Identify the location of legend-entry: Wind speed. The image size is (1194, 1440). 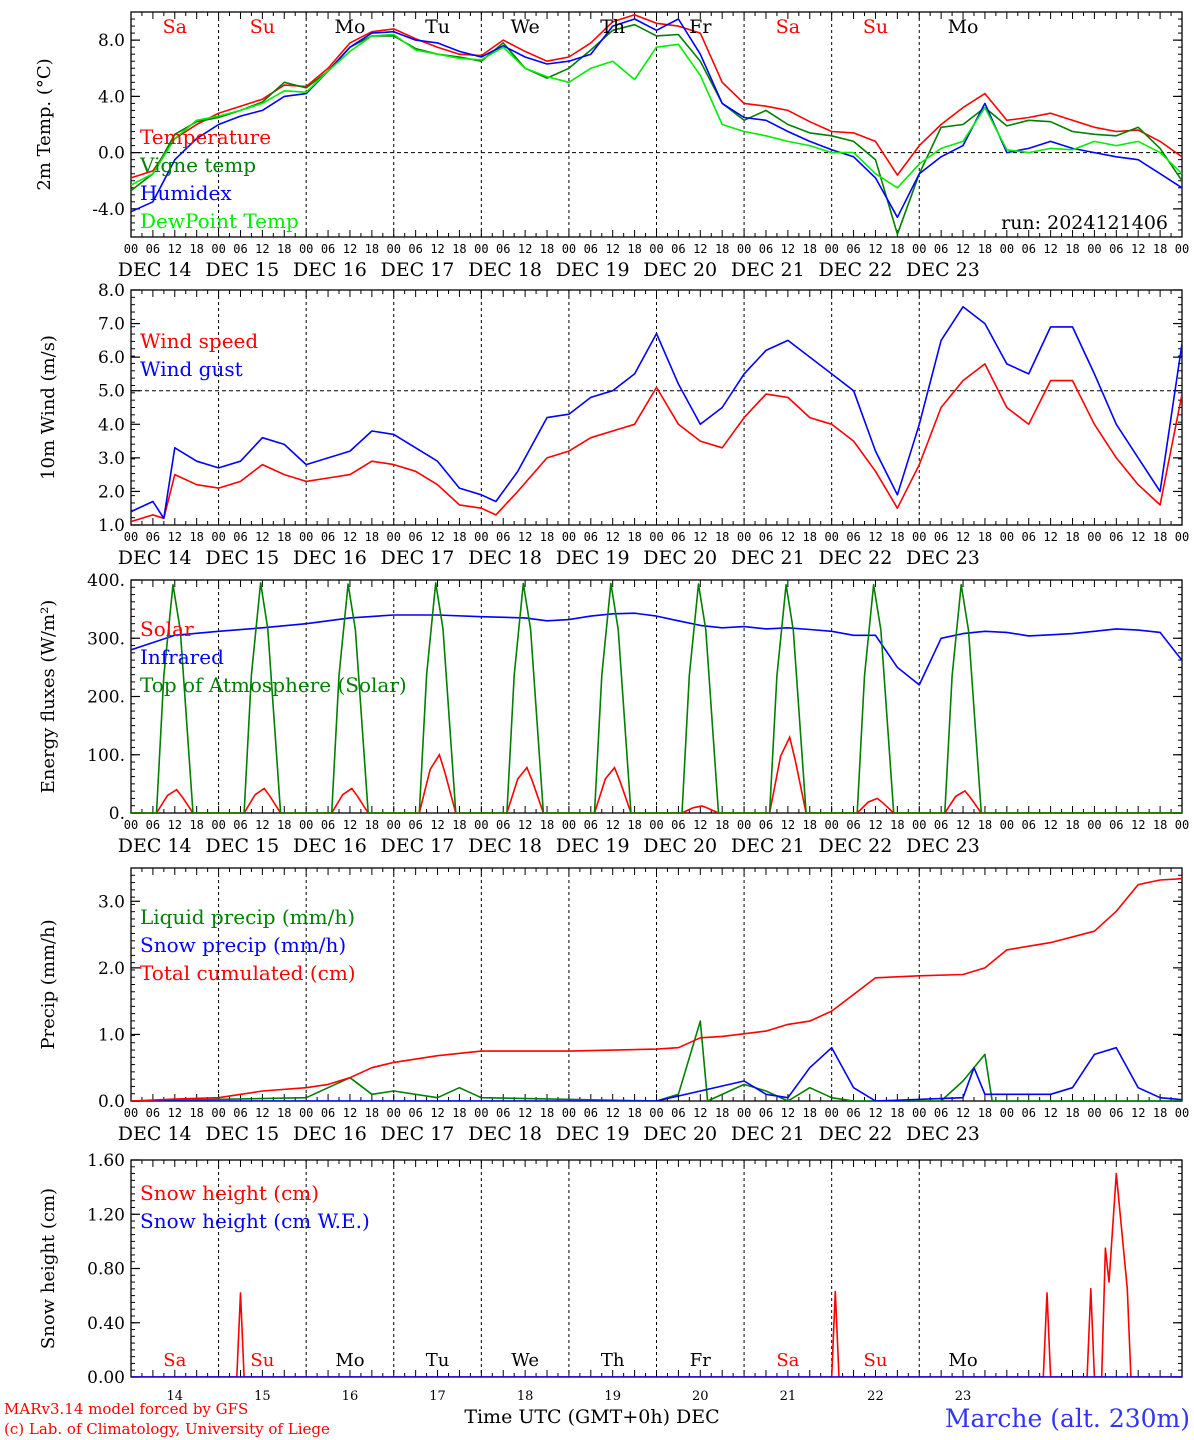
(199, 341).